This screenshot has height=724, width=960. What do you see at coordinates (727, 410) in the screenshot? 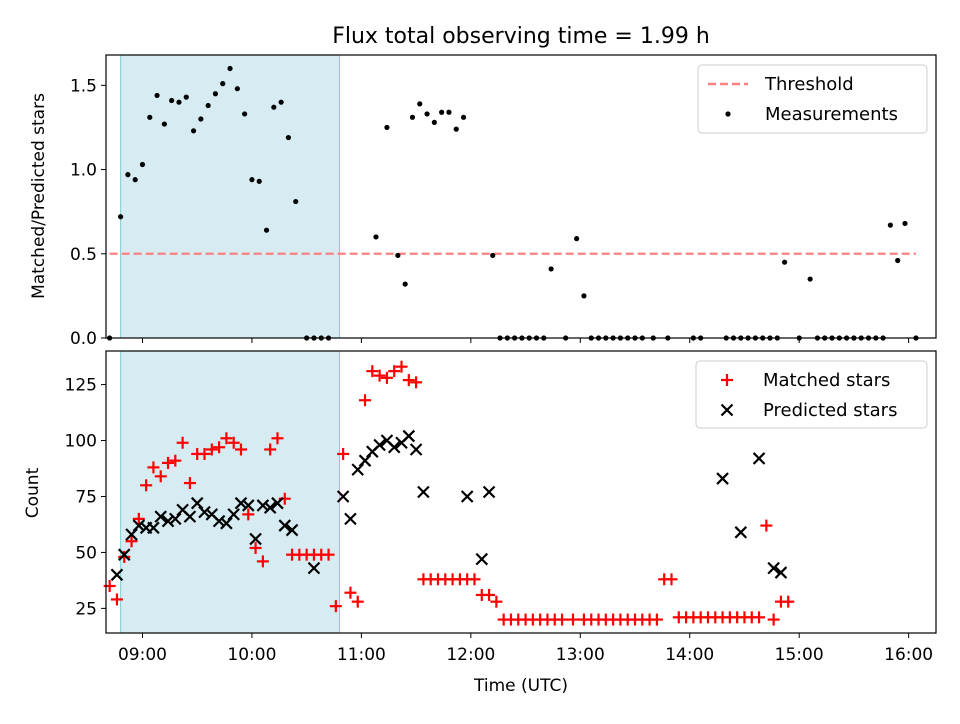
I see `bottom-legend-predicted-swatch` at bounding box center [727, 410].